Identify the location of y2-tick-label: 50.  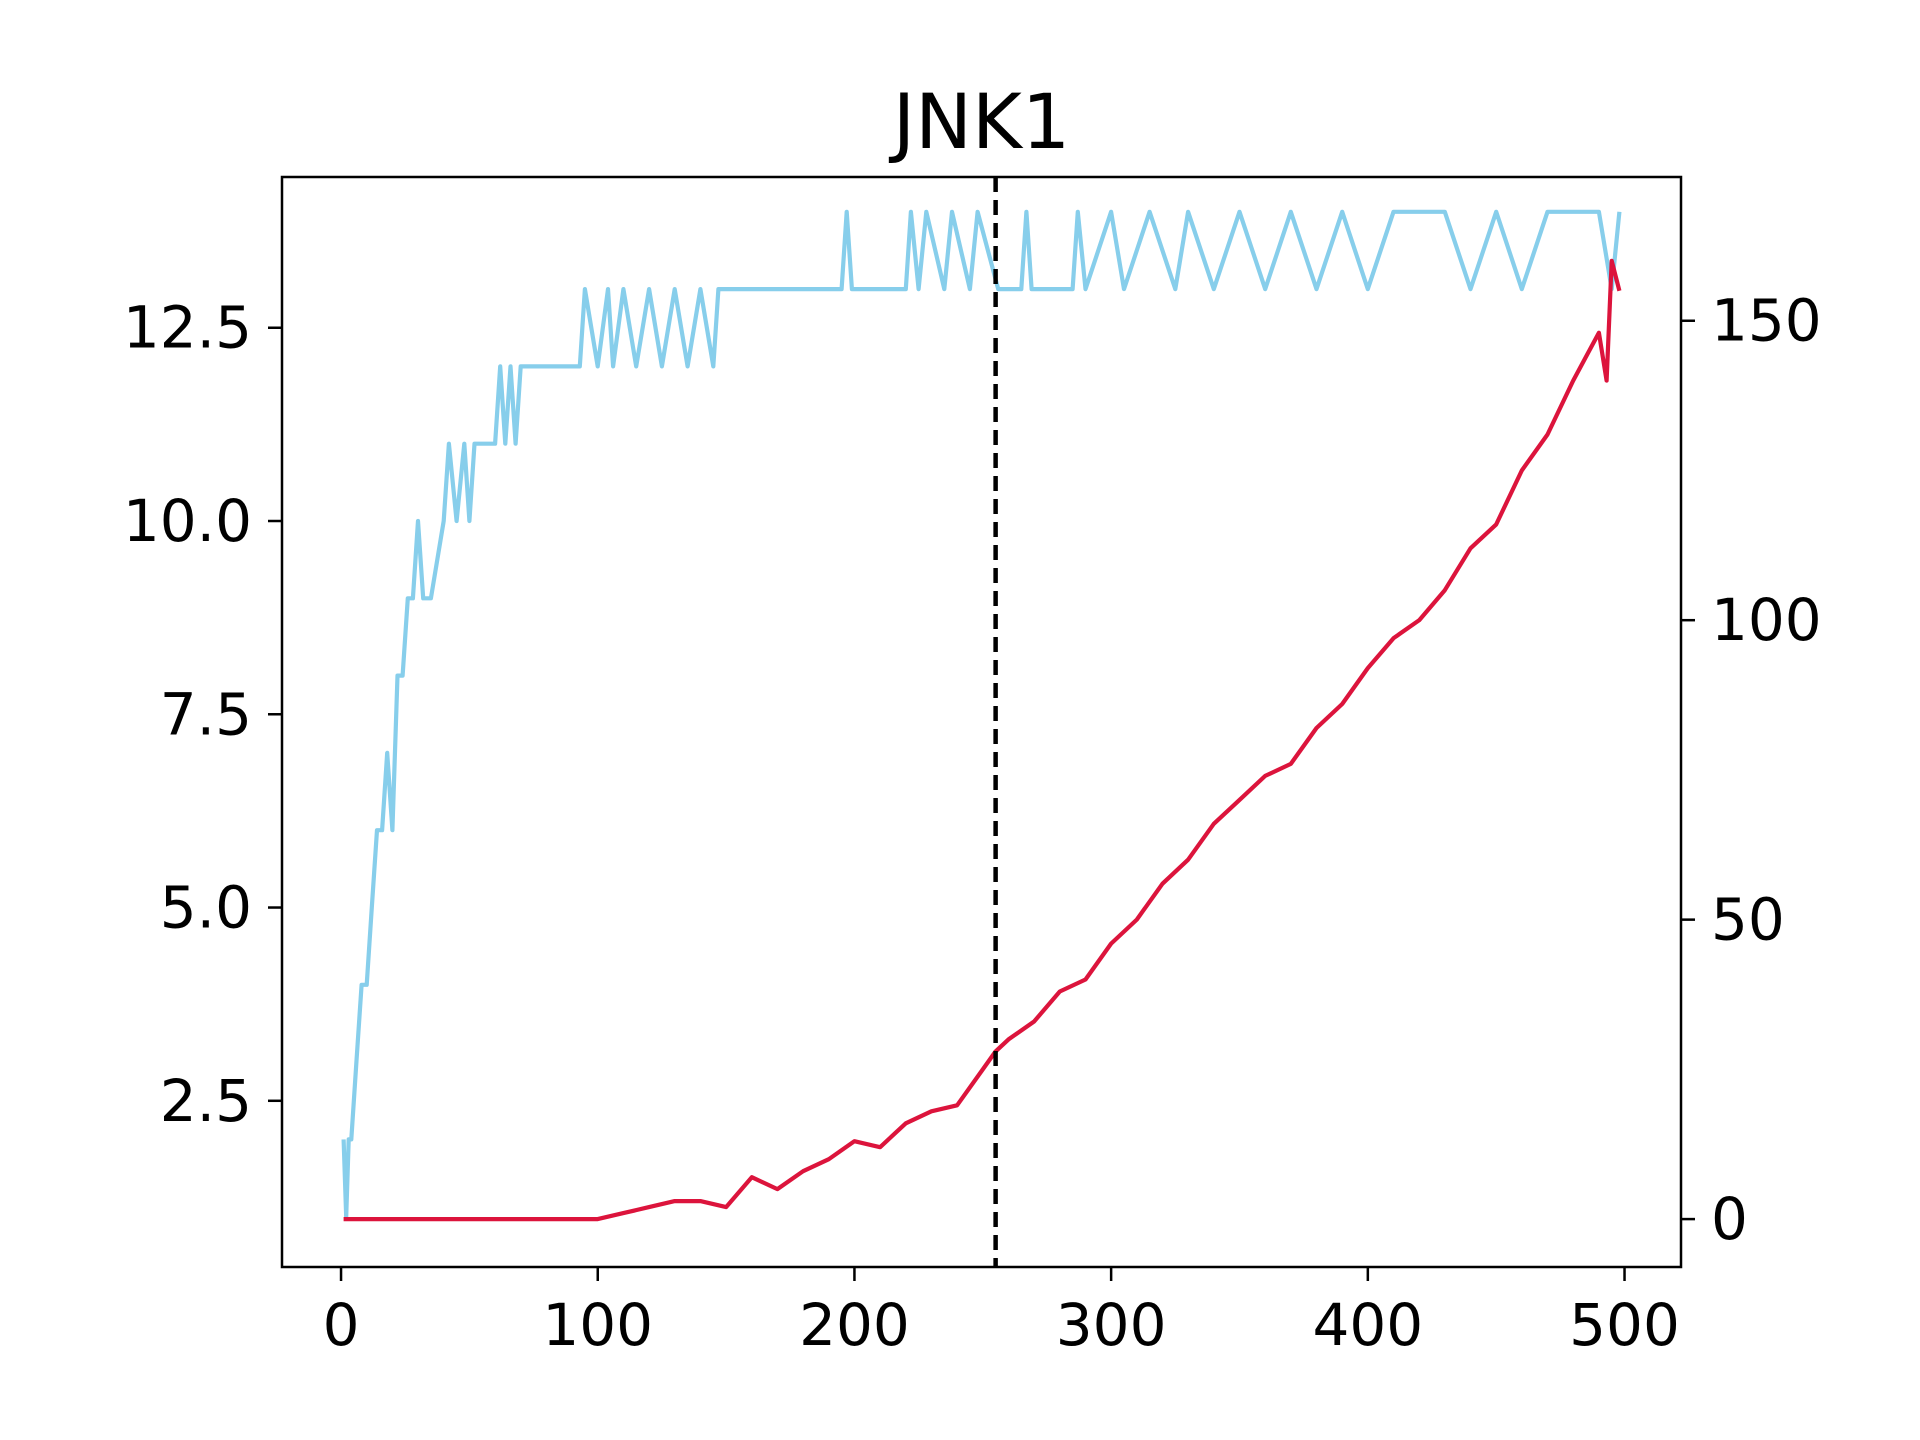
(1748, 920).